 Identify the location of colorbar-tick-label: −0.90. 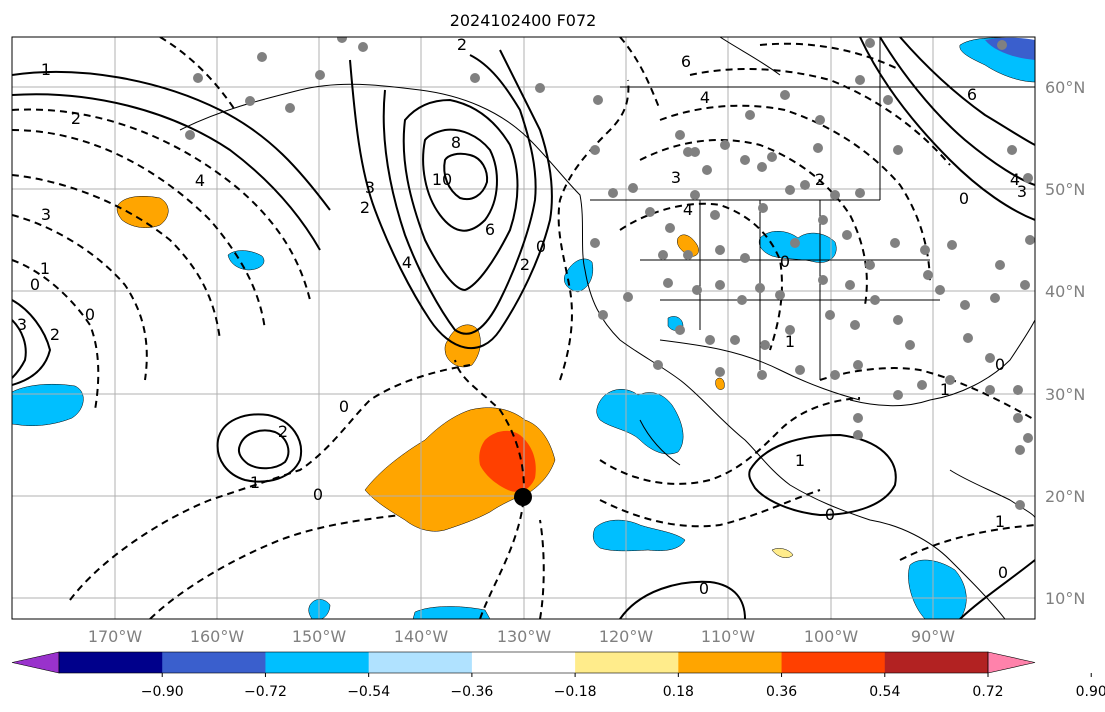
(162, 692).